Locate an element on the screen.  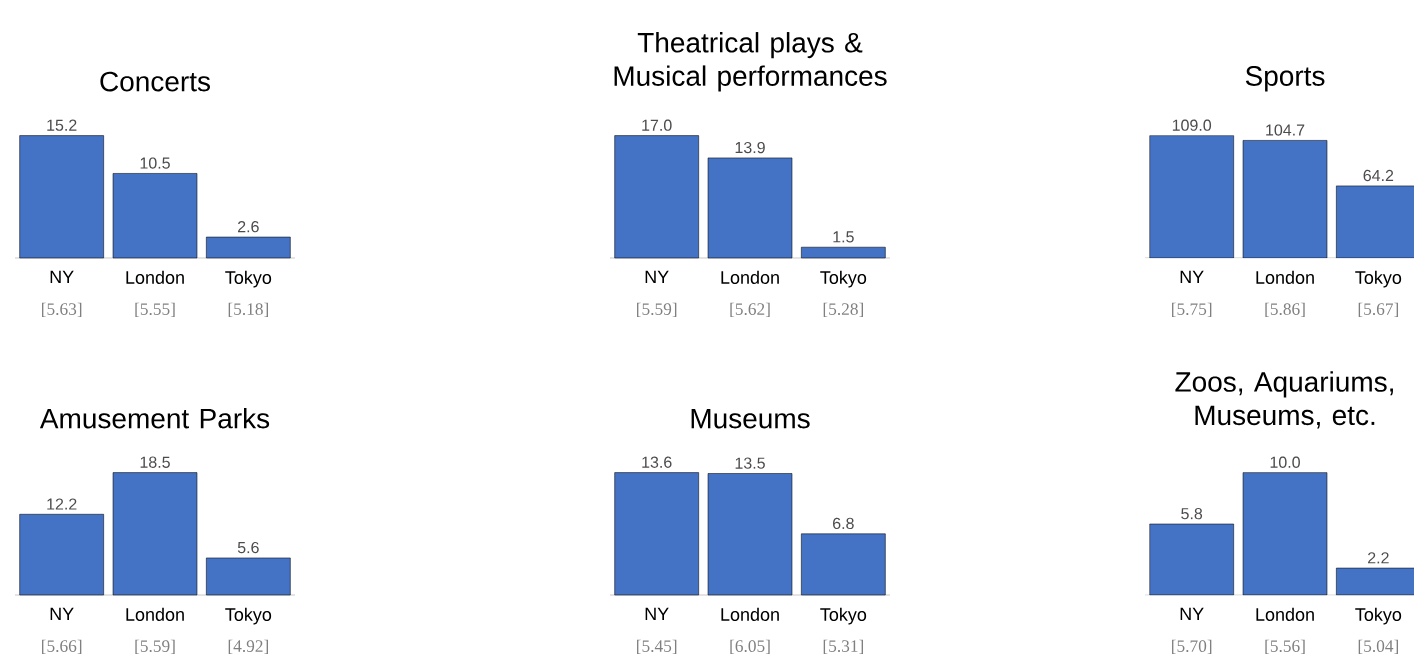
data-label: 17.0 is located at coordinates (657, 125).